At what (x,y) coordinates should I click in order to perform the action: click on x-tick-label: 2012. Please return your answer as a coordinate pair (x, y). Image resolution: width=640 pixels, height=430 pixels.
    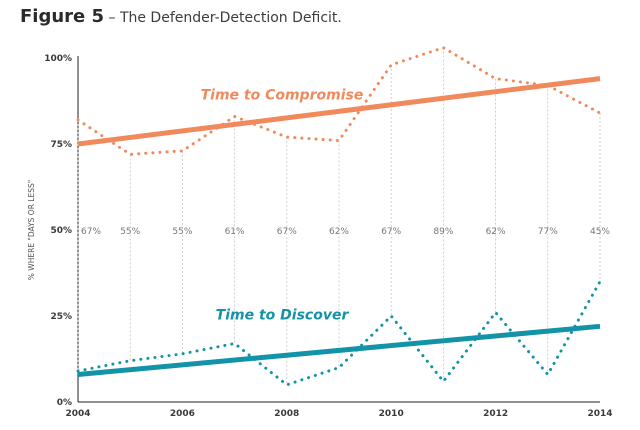
    Looking at the image, I should click on (495, 414).